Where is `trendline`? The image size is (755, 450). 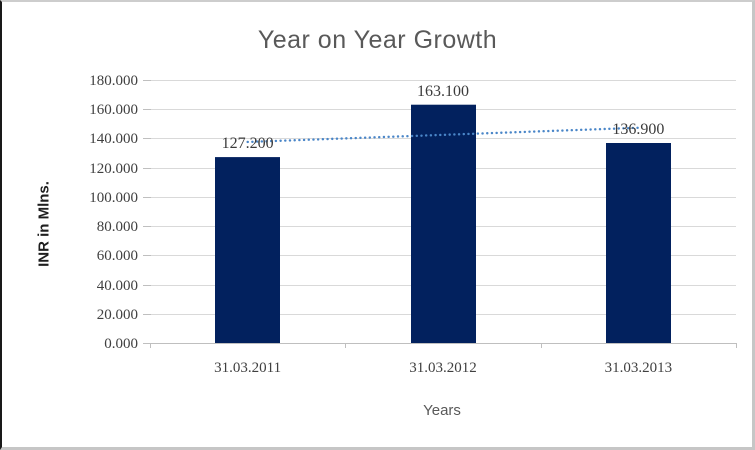
trendline is located at coordinates (443, 135).